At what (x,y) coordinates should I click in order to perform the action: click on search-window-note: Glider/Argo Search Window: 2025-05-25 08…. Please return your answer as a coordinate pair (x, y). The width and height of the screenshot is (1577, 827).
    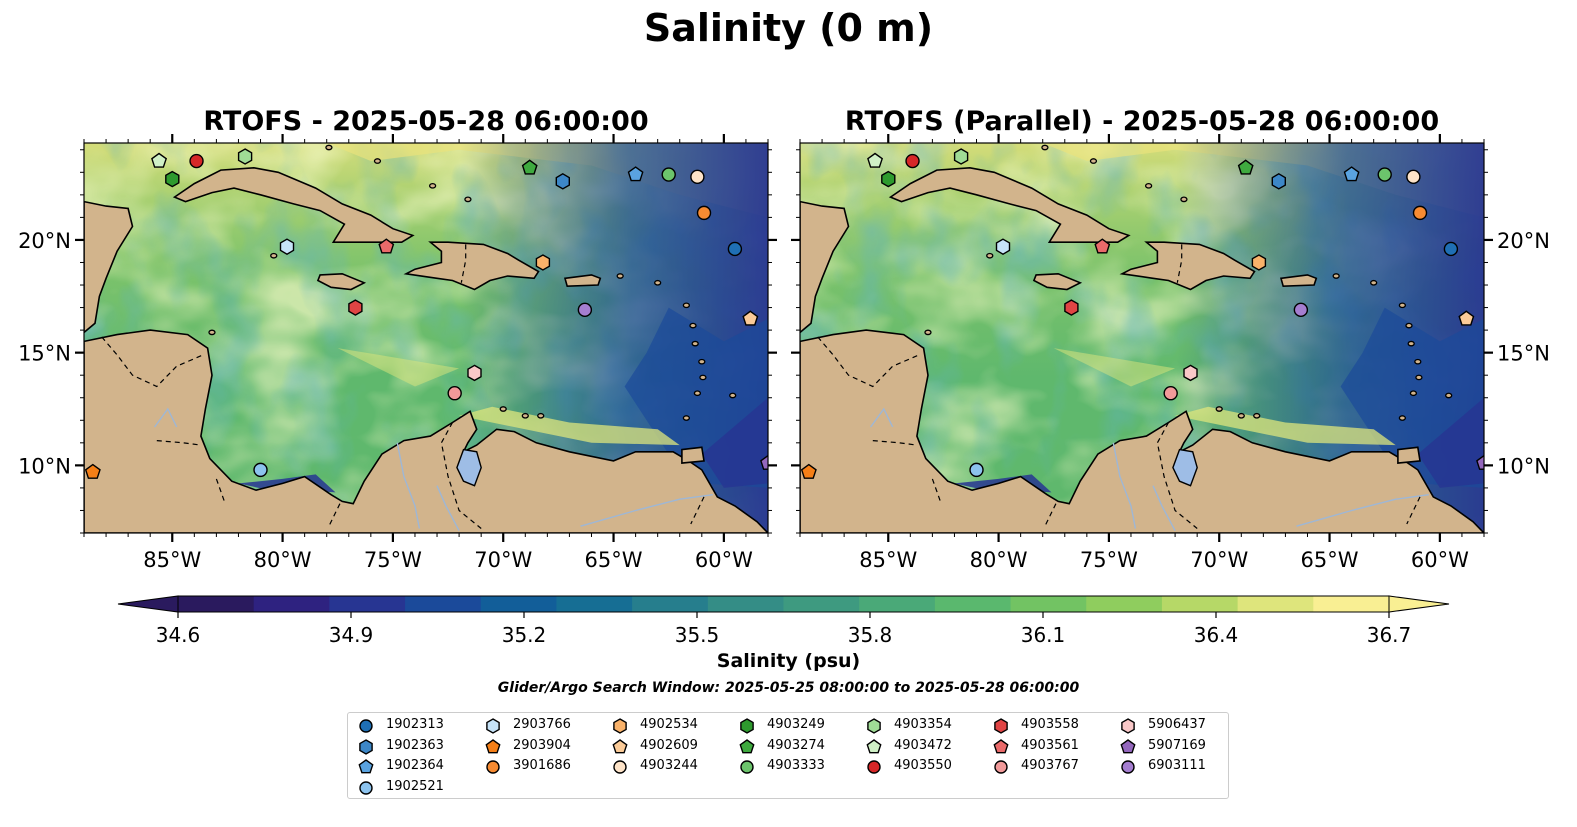
    Looking at the image, I should click on (788, 688).